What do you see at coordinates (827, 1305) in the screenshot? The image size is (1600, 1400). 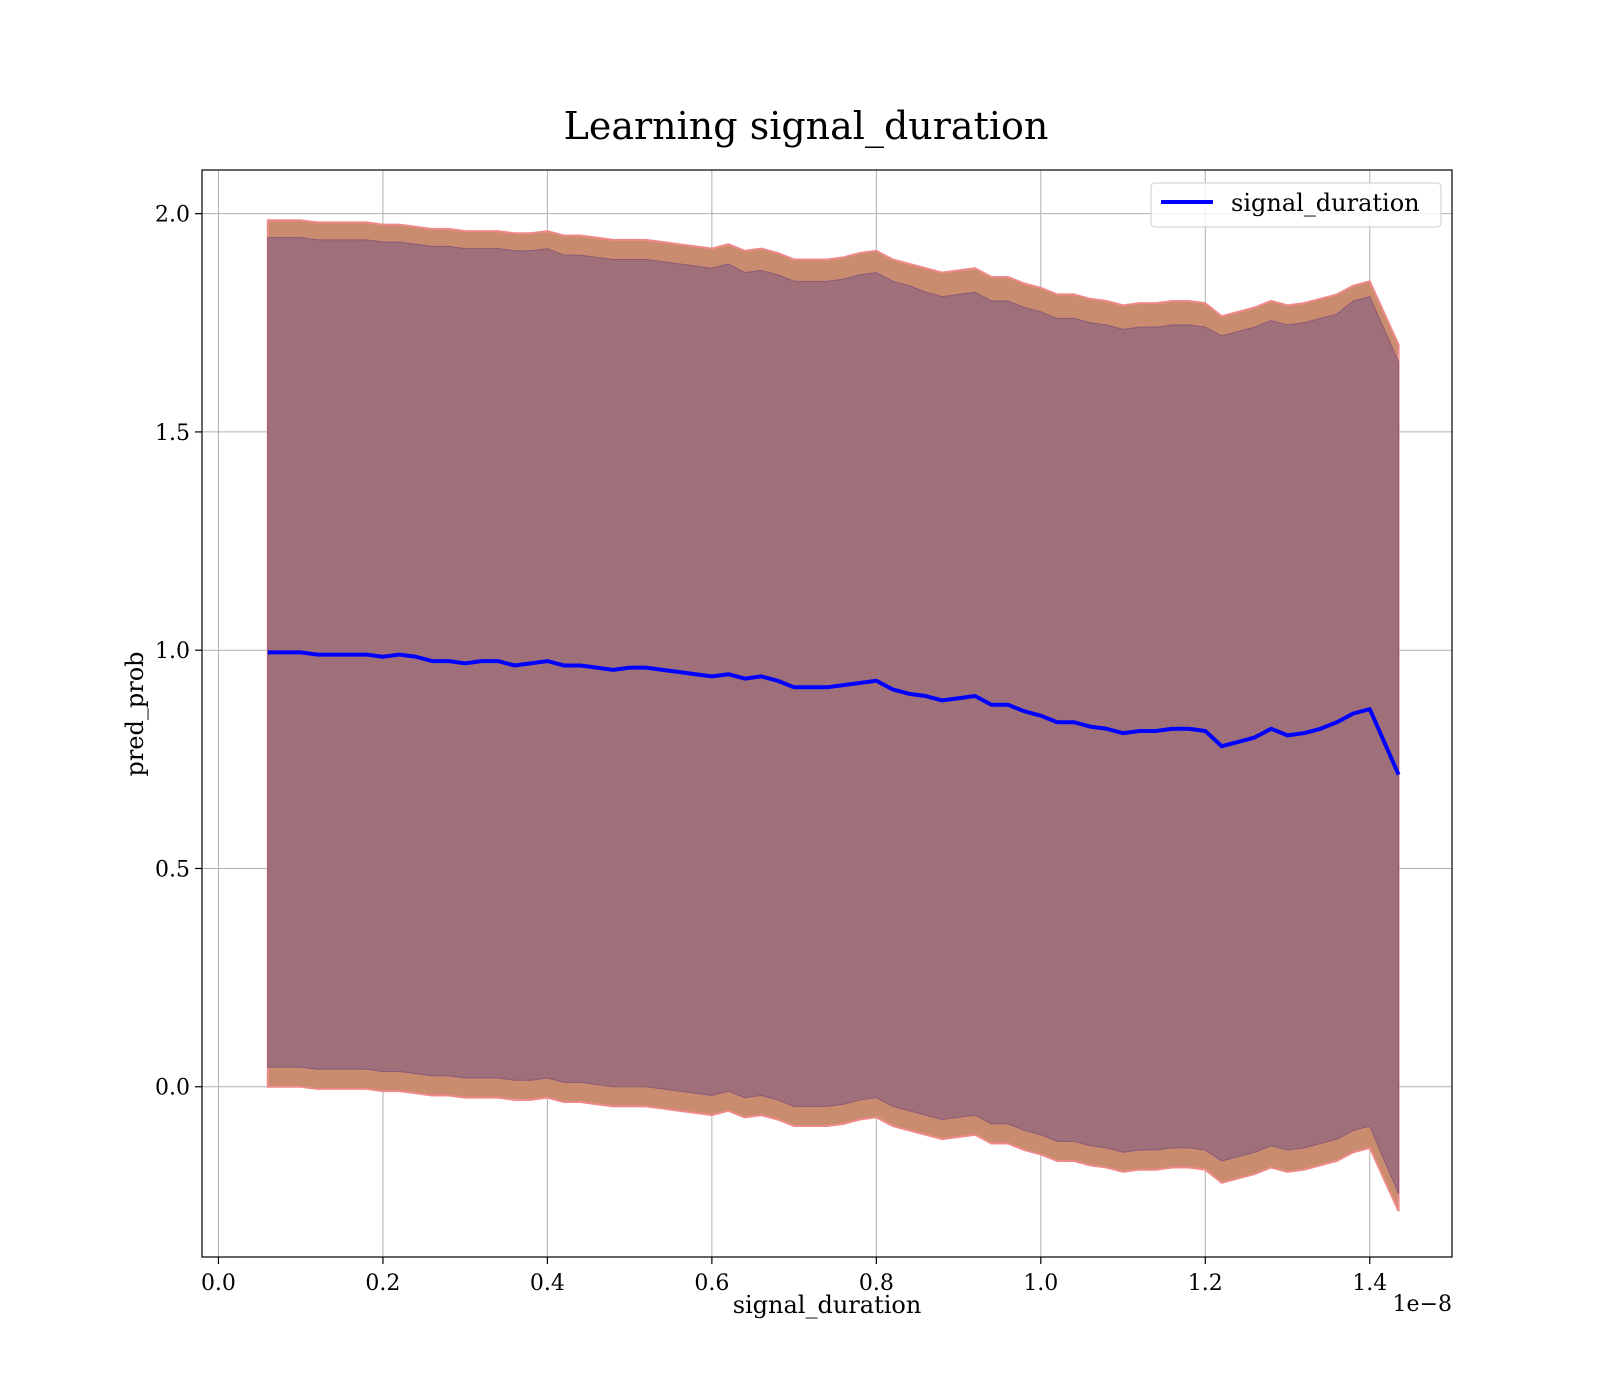 I see `x-axis-label: signal_duration` at bounding box center [827, 1305].